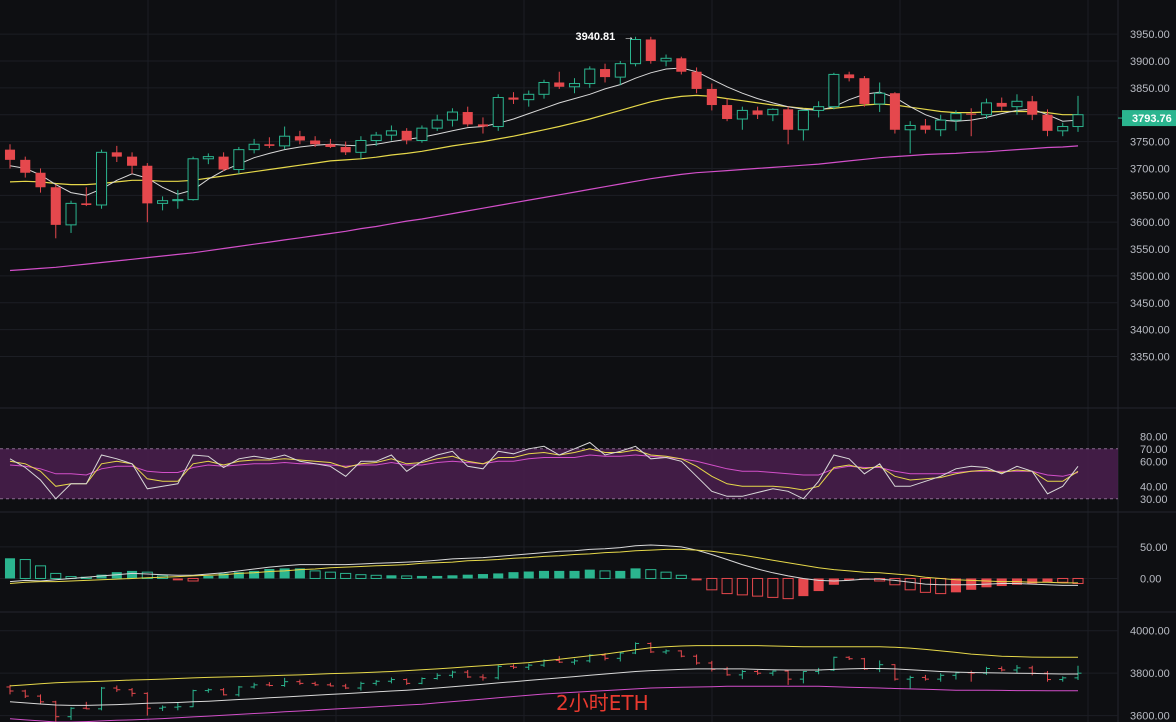 The image size is (1176, 722). What do you see at coordinates (1150, 89) in the screenshot?
I see `tick-label: 3850.00` at bounding box center [1150, 89].